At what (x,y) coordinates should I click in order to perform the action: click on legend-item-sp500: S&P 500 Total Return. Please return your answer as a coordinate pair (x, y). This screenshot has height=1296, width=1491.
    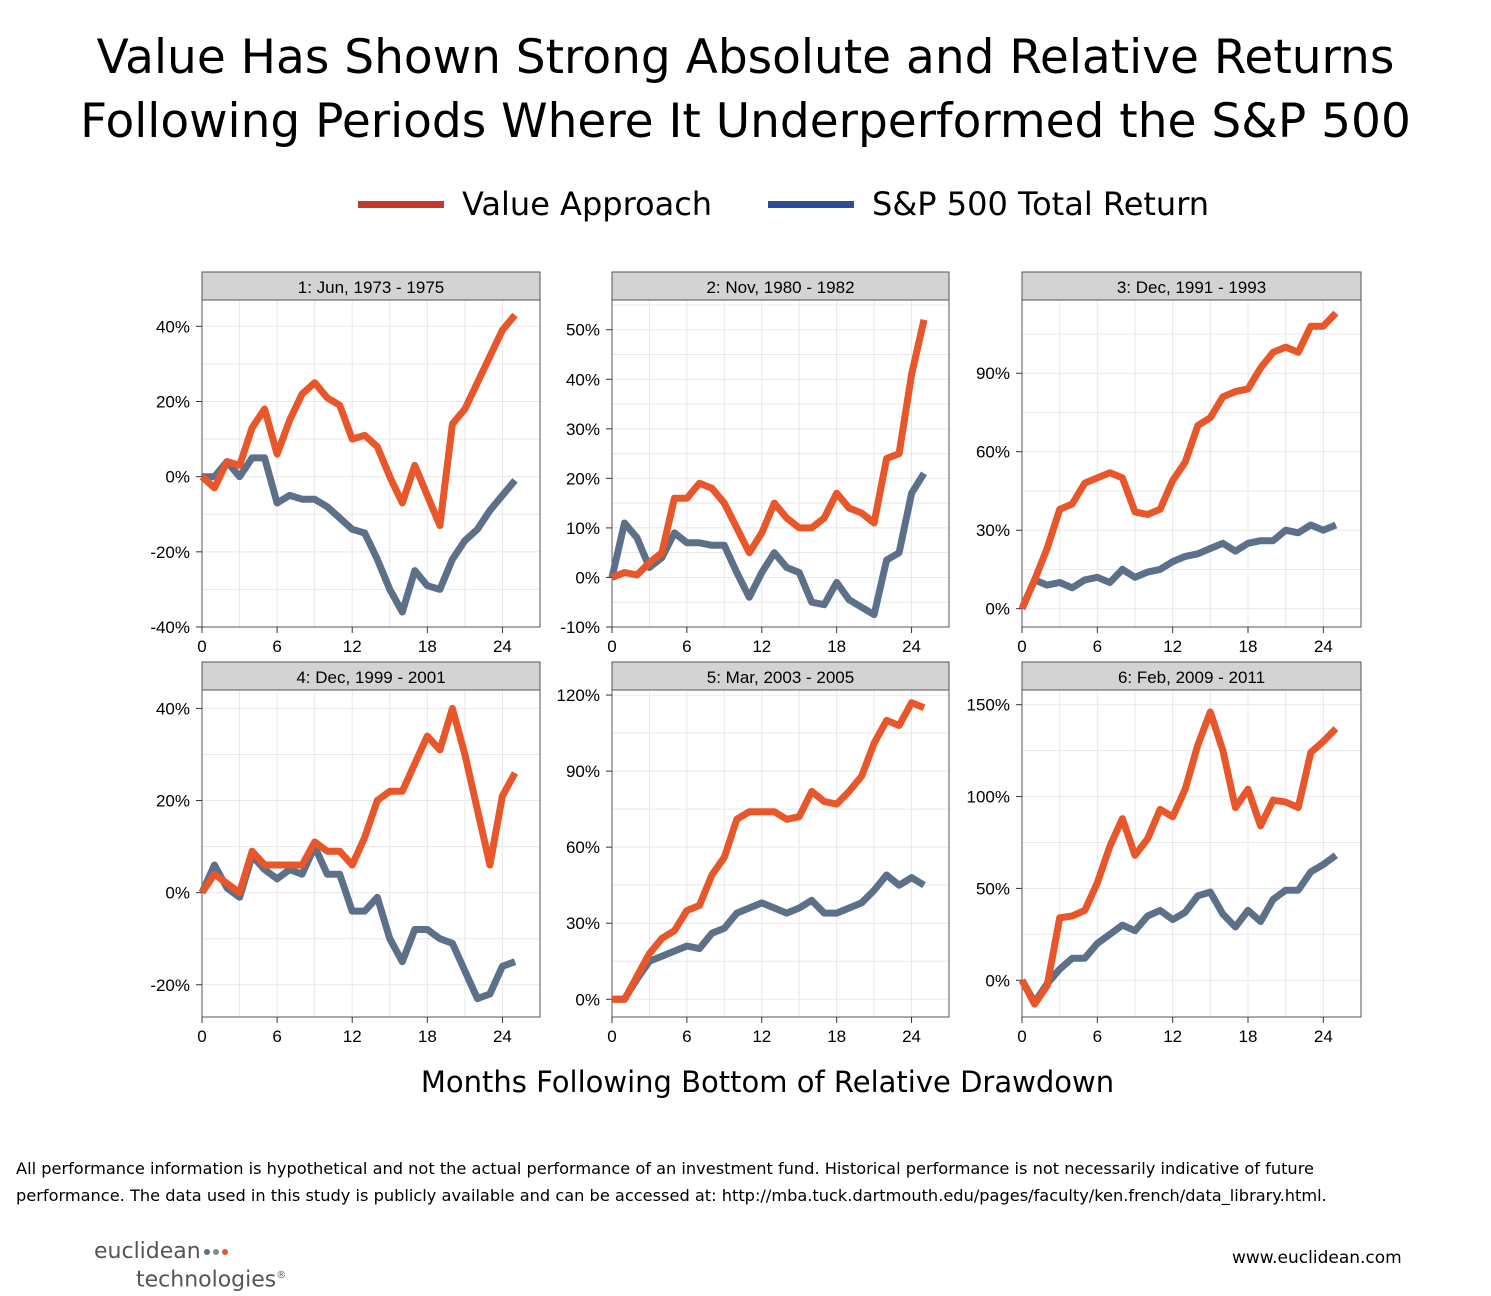
    Looking at the image, I should click on (988, 204).